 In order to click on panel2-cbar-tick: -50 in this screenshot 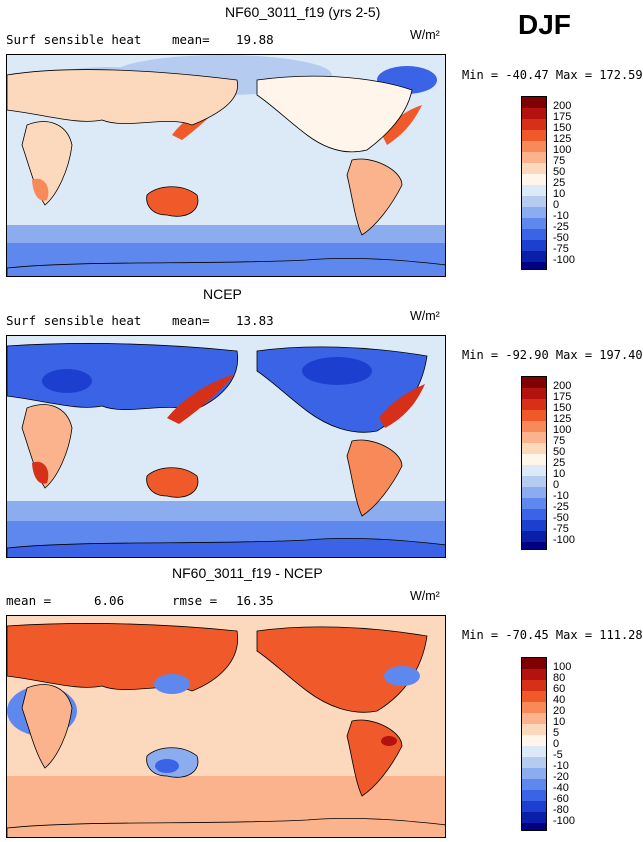, I will do `click(561, 518)`.